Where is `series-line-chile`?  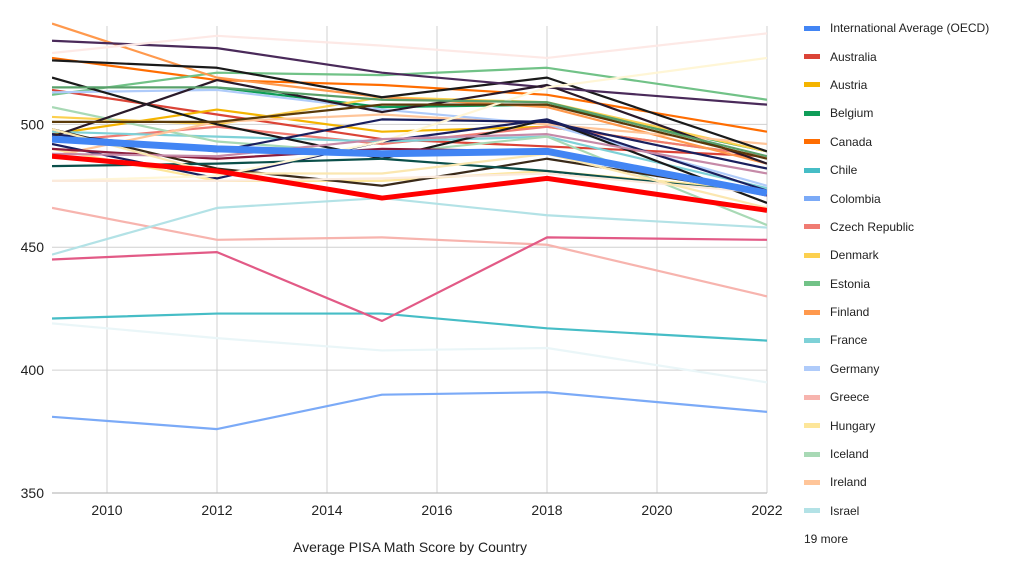 series-line-chile is located at coordinates (409, 327).